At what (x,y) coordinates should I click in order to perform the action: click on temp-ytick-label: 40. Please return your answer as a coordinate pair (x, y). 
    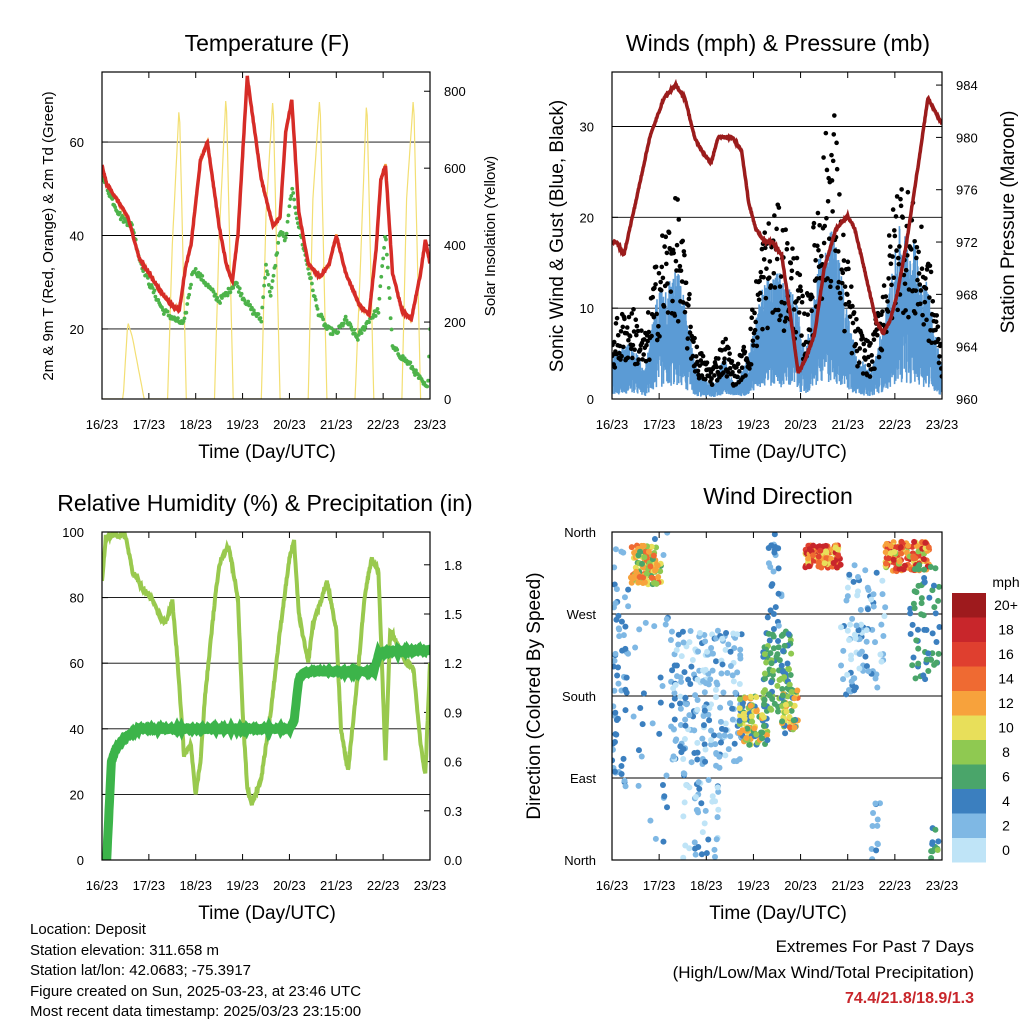
    Looking at the image, I should click on (77, 236).